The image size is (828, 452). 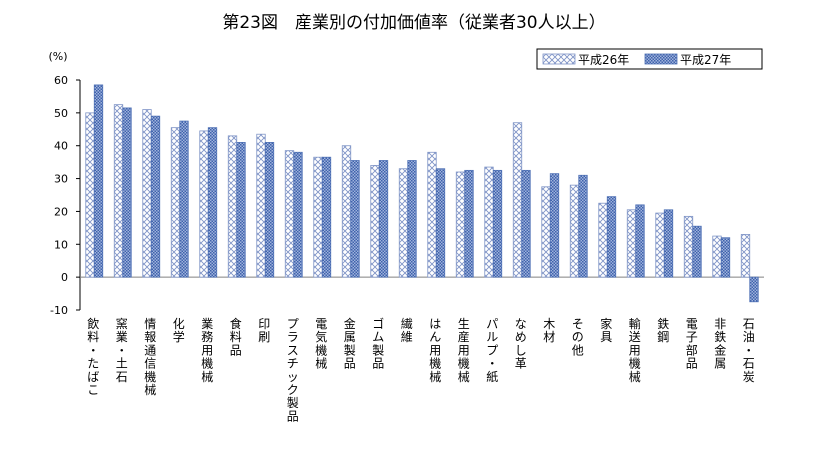 What do you see at coordinates (692, 344) in the screenshot?
I see `category-label: 電子部品` at bounding box center [692, 344].